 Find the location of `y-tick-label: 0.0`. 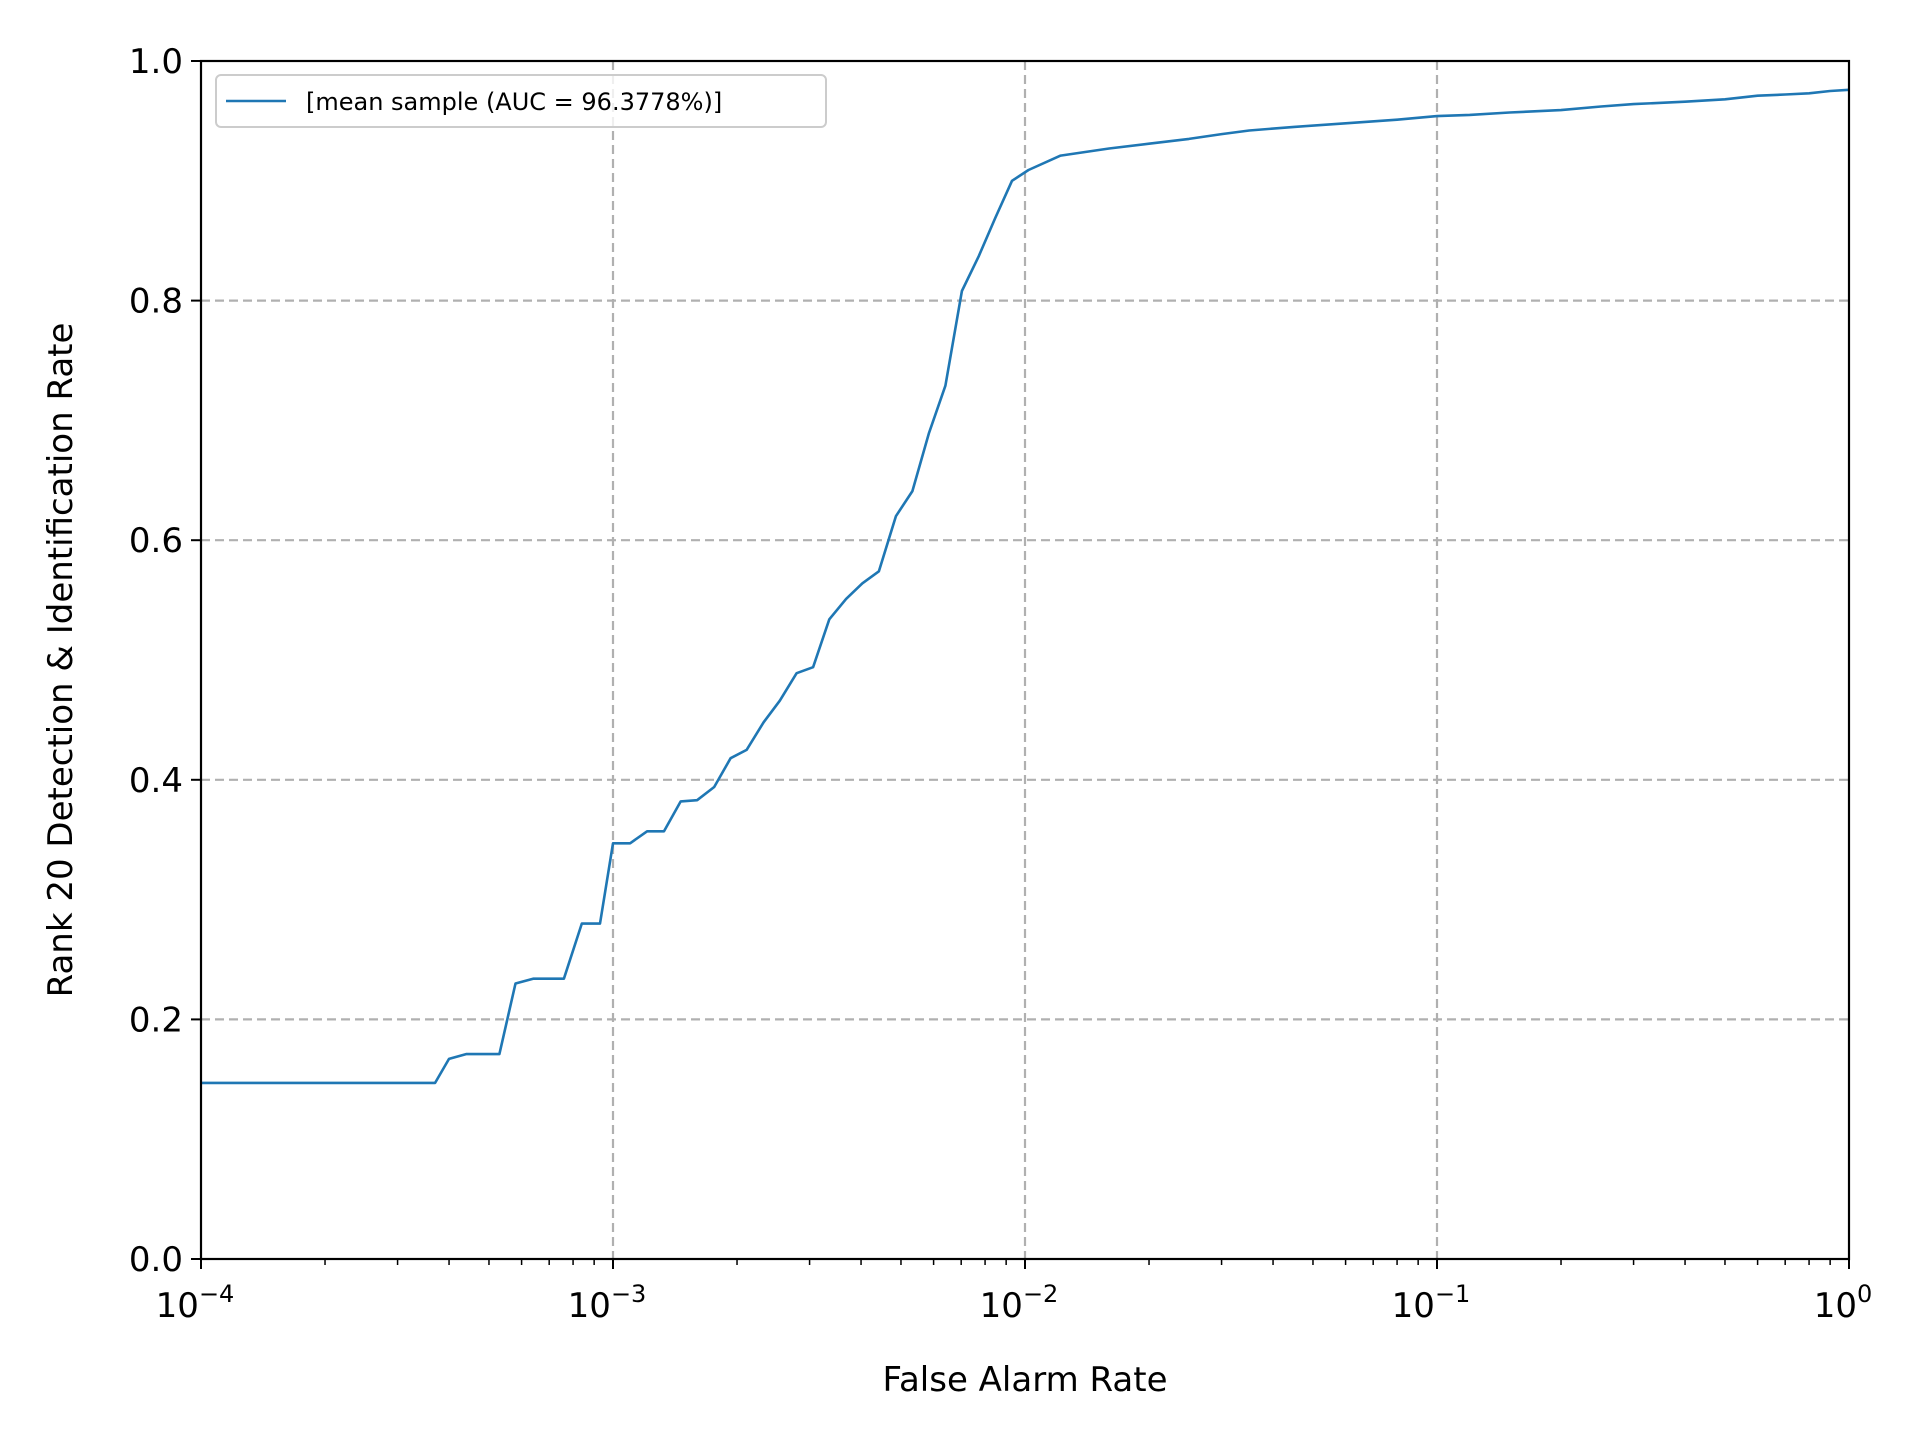

y-tick-label: 0.0 is located at coordinates (156, 1260).